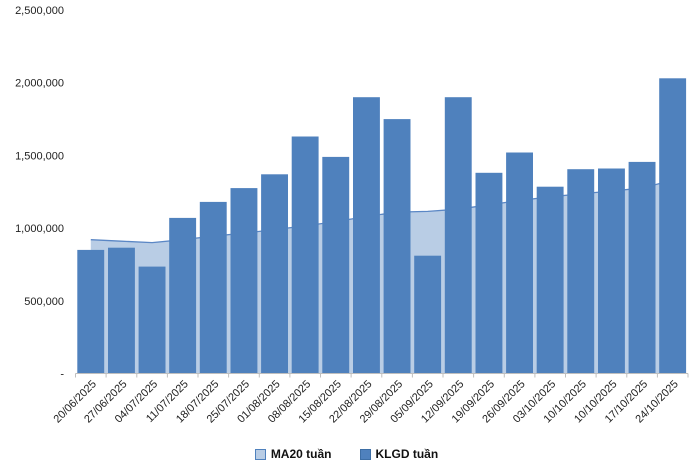  What do you see at coordinates (365, 454) in the screenshot?
I see `klgd-legend-swatch-icon` at bounding box center [365, 454].